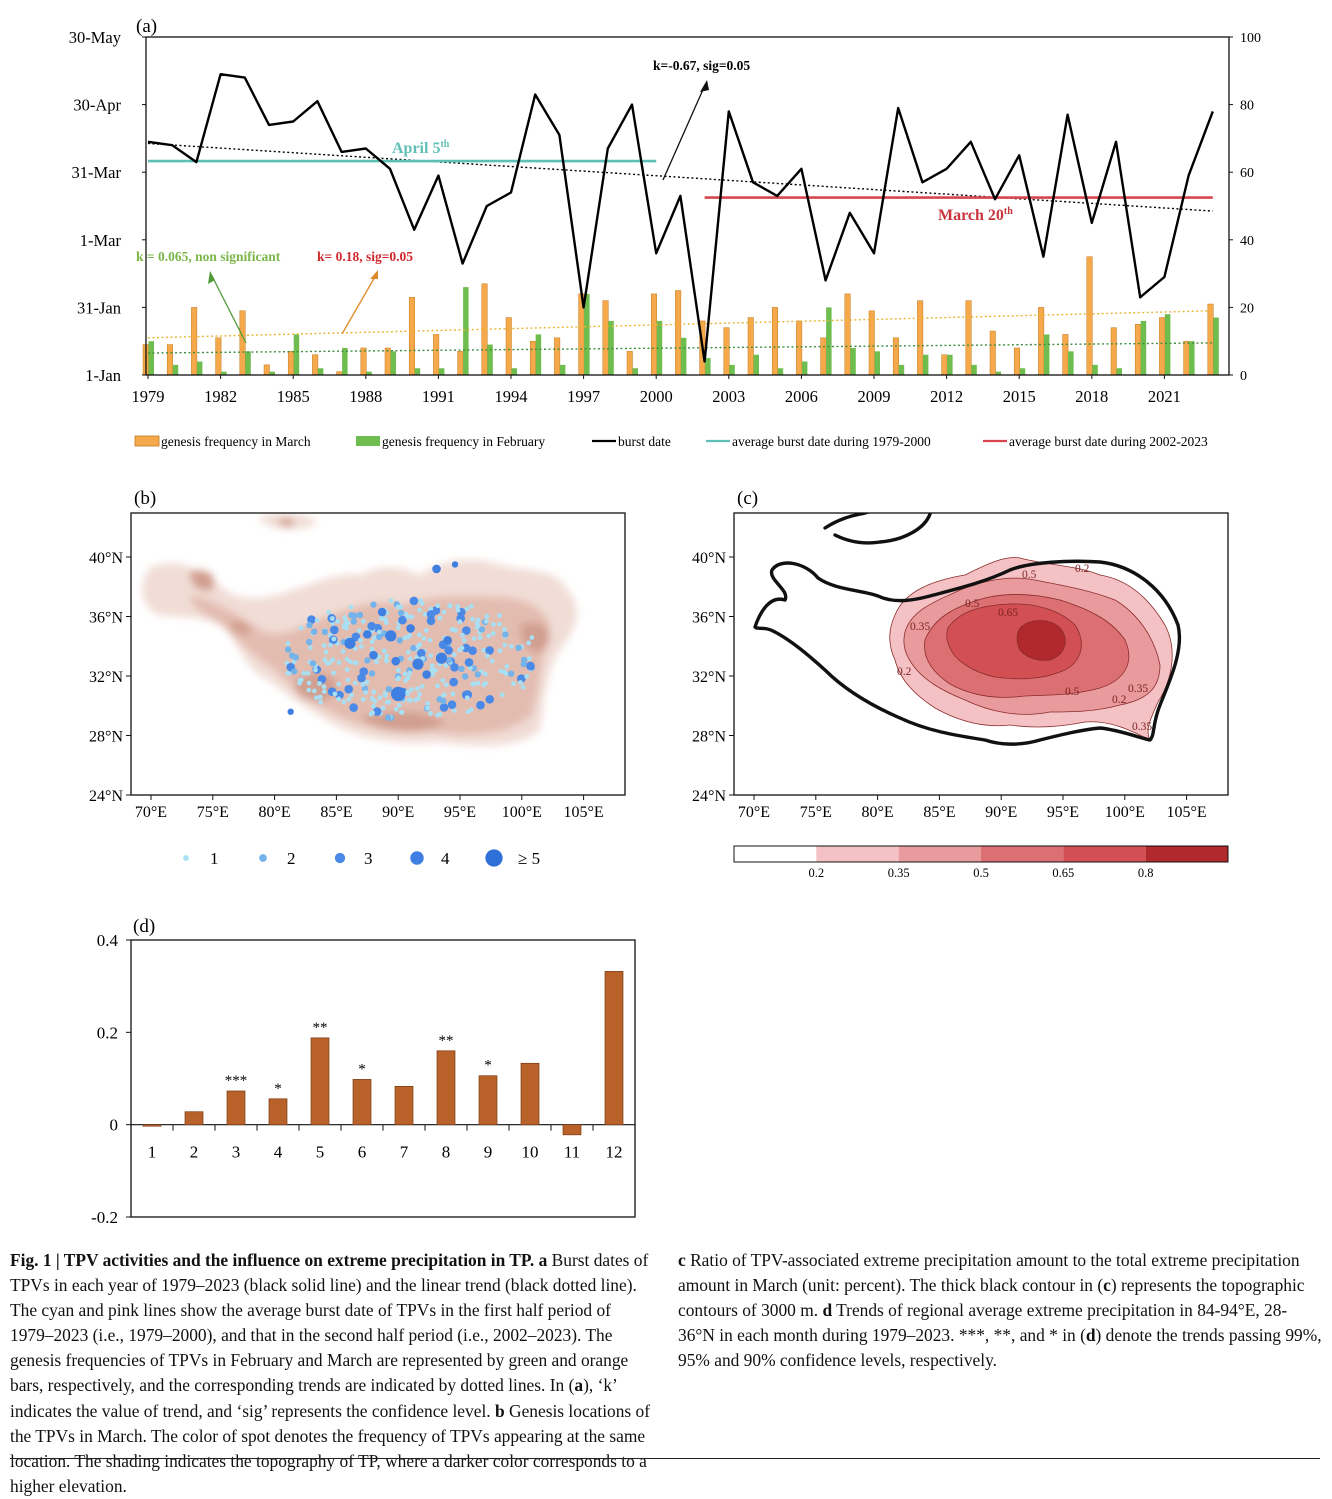  What do you see at coordinates (145, 498) in the screenshot?
I see `panel-b-label: (b)` at bounding box center [145, 498].